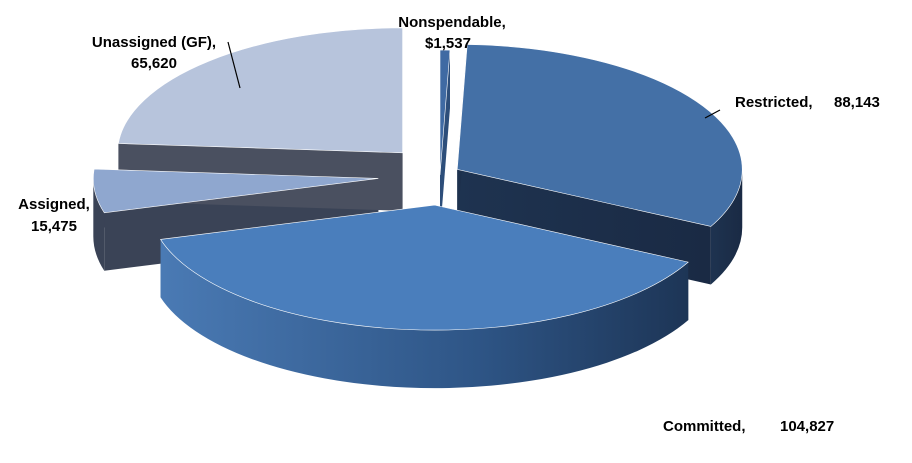 Image resolution: width=912 pixels, height=463 pixels. Describe the element at coordinates (599, 135) in the screenshot. I see `slice-restricted` at that location.